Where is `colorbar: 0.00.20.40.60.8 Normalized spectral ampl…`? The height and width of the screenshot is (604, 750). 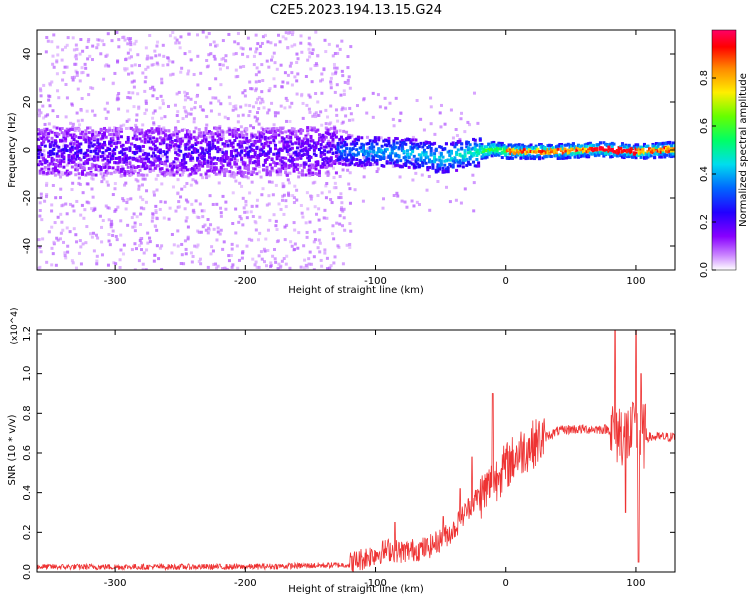
colorbar: 0.00.20.40.60.8 Normalized spectral ampl… is located at coordinates (724, 153).